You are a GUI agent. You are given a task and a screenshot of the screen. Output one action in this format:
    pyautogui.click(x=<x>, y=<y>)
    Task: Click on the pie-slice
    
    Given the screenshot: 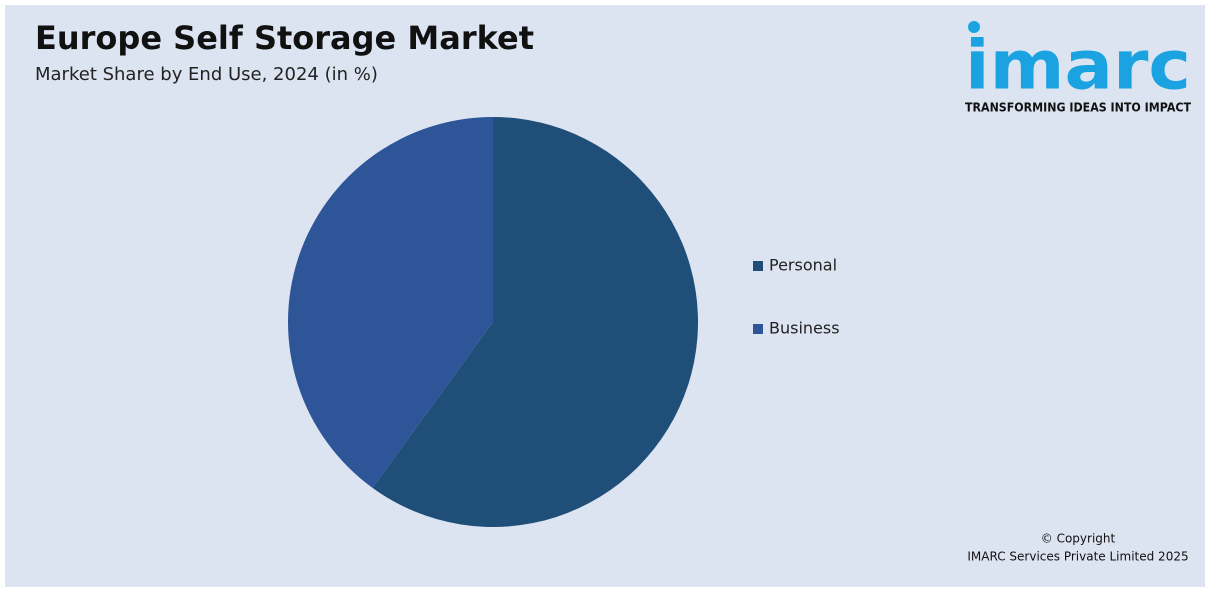 What is the action you would take?
    pyautogui.click(x=390, y=302)
    